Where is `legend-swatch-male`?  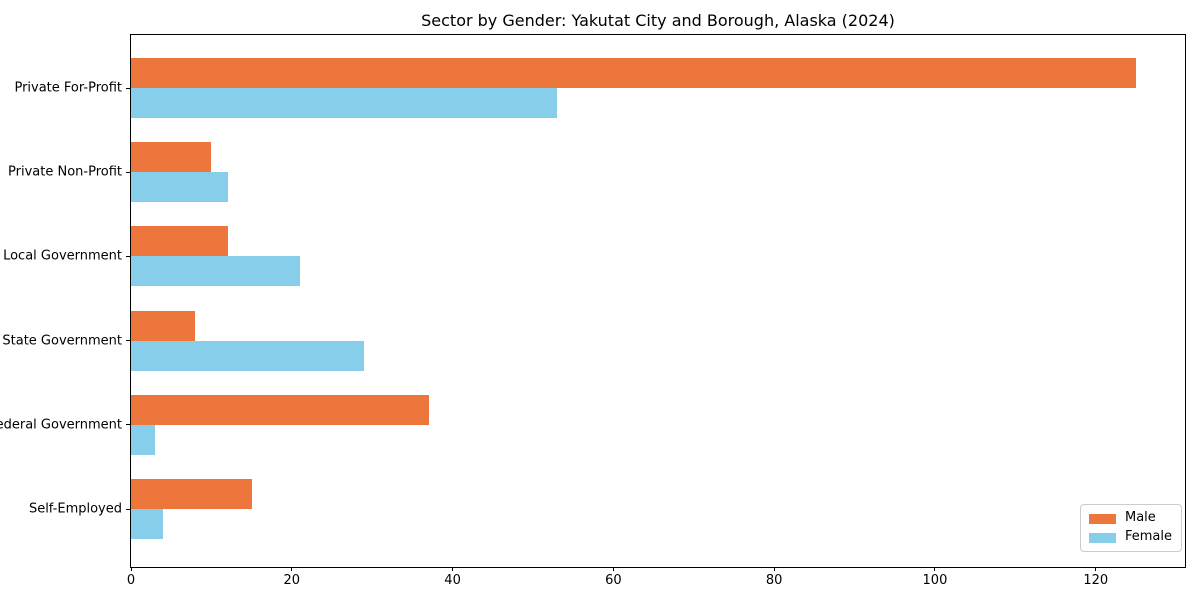
legend-swatch-male is located at coordinates (1102, 518).